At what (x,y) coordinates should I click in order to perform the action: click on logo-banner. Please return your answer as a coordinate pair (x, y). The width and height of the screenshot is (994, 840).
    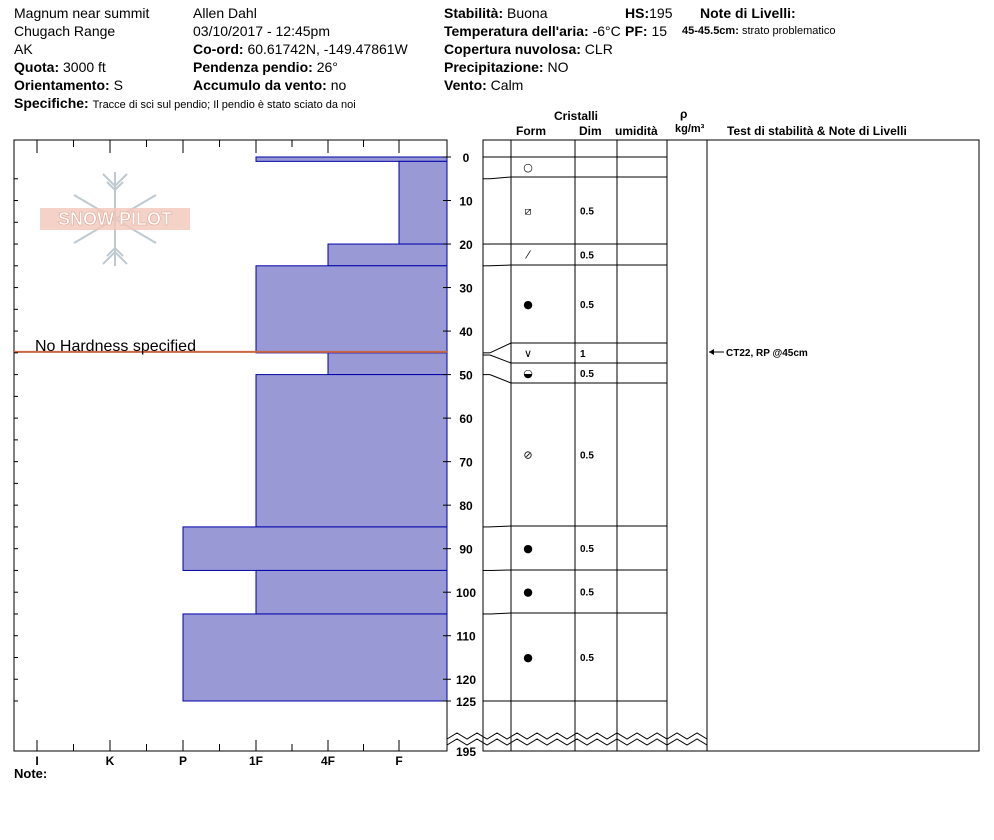
    Looking at the image, I should click on (115, 219).